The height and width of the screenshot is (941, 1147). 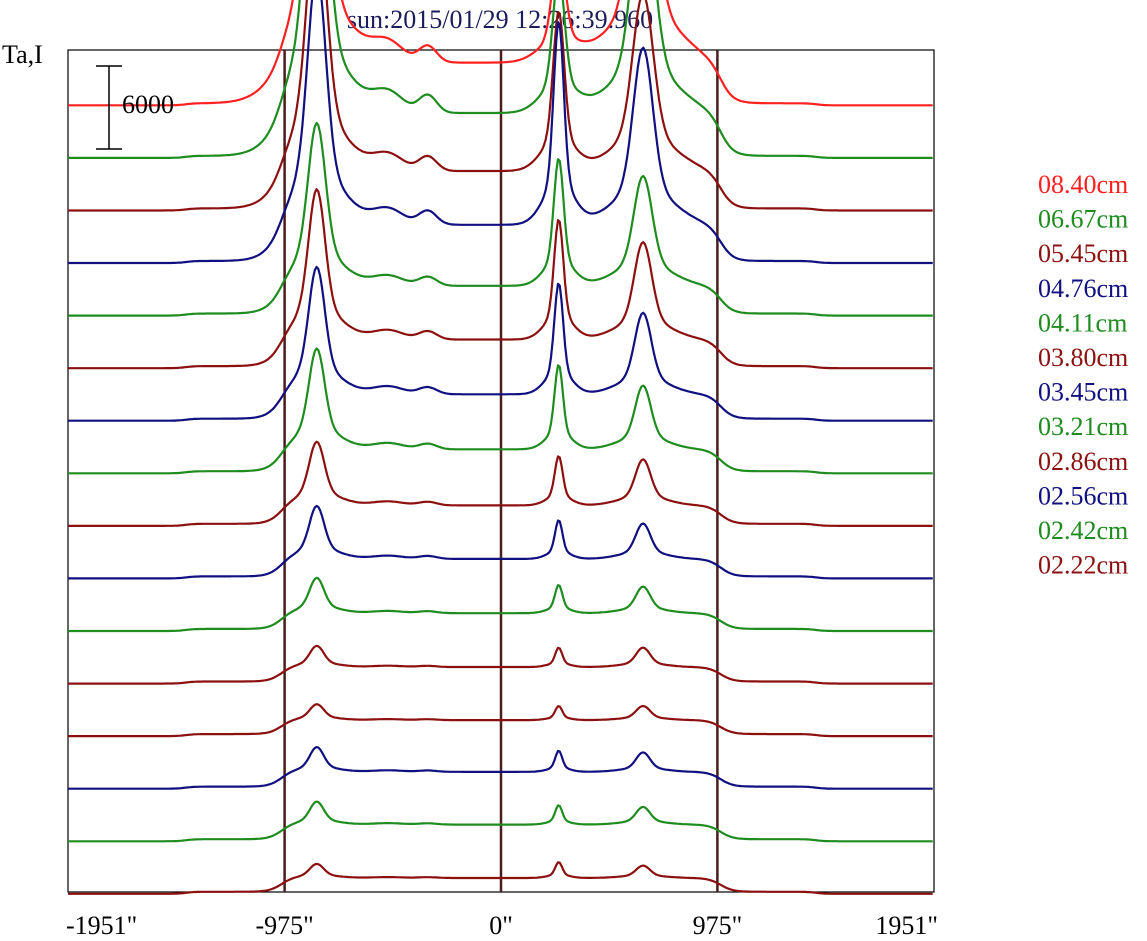 I want to click on trace-02-56cm, so click(x=500, y=542).